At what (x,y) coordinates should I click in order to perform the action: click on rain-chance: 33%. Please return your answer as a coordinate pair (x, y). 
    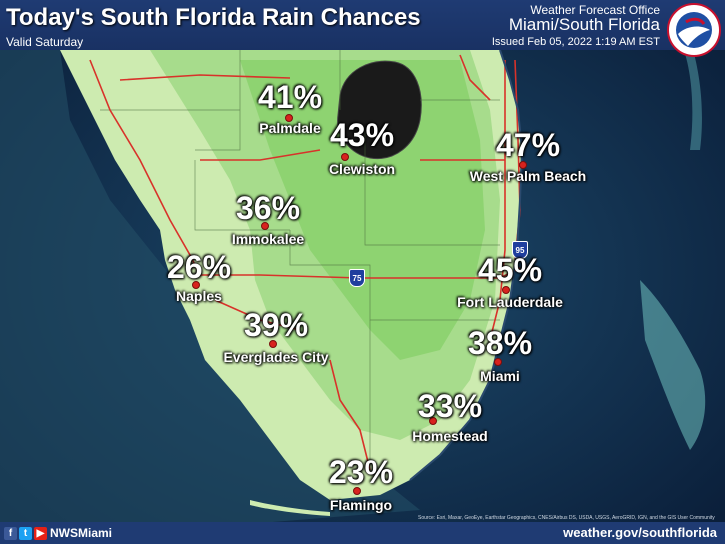
    Looking at the image, I should click on (450, 406).